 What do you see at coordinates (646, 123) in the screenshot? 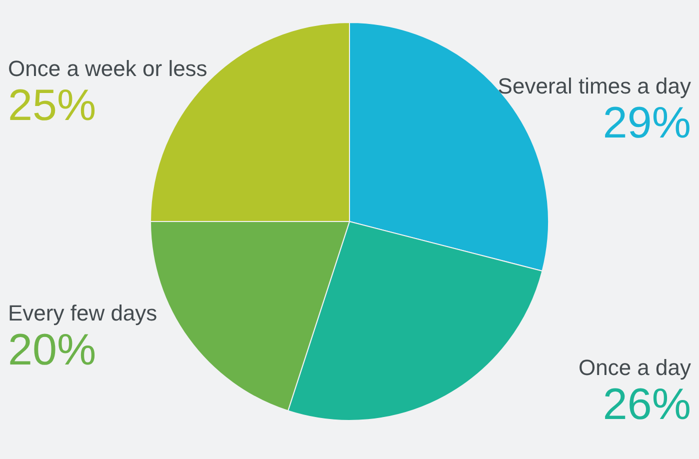
I see `data-label: 29%` at bounding box center [646, 123].